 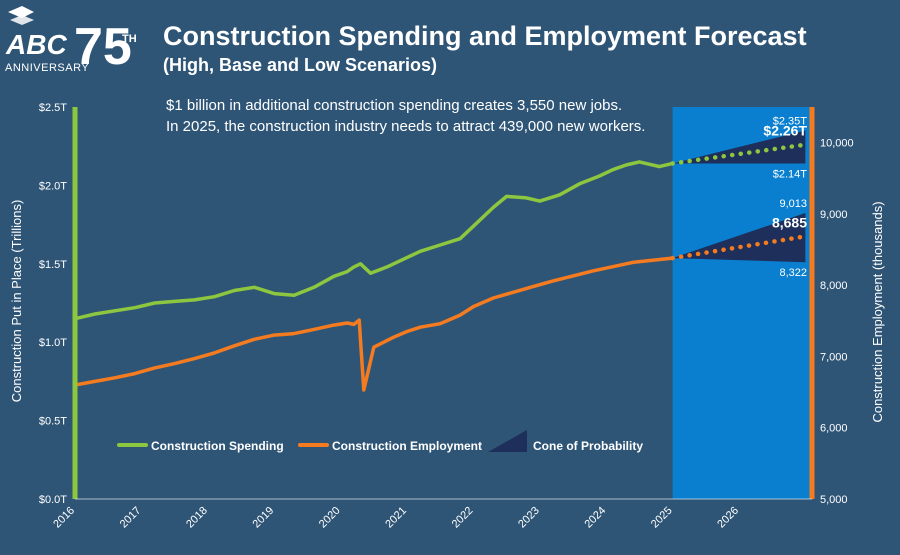 What do you see at coordinates (837, 144) in the screenshot?
I see `right-tick-label: 10,000` at bounding box center [837, 144].